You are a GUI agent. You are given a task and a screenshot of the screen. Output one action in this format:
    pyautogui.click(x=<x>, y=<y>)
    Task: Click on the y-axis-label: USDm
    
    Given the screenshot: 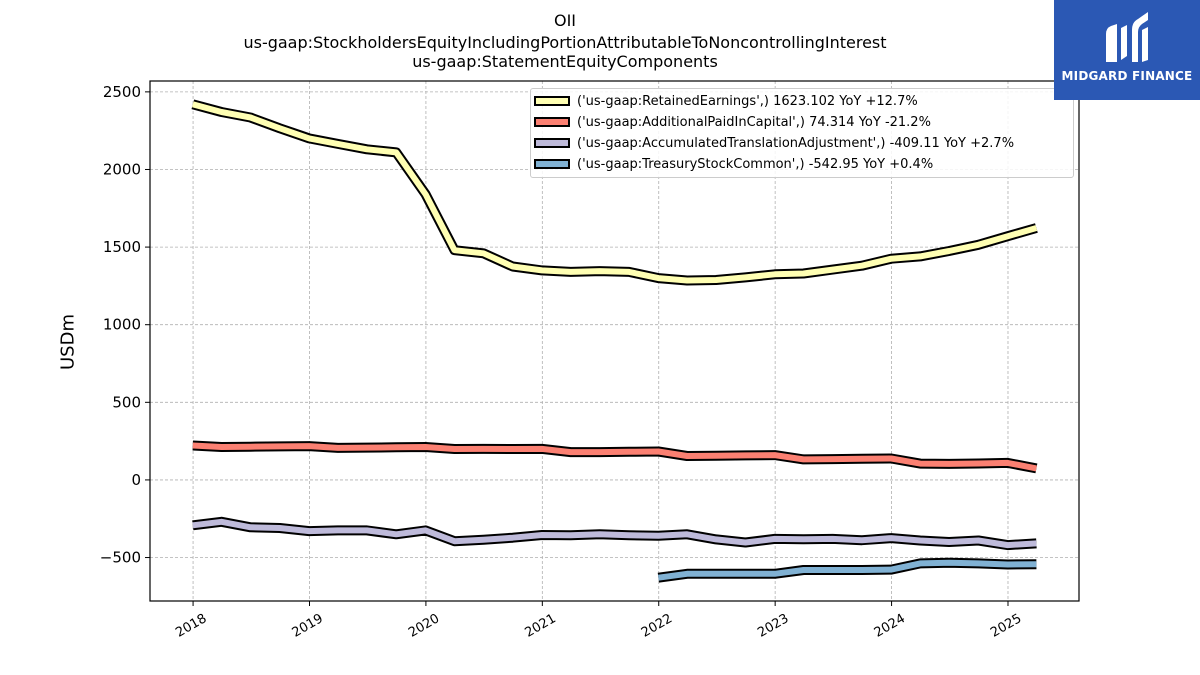 What is the action you would take?
    pyautogui.click(x=68, y=342)
    